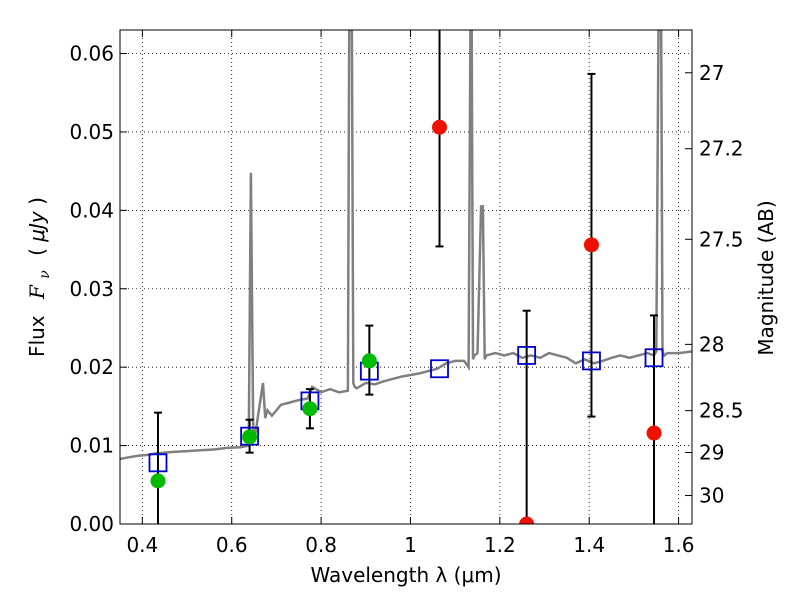 This screenshot has width=800, height=600. Describe the element at coordinates (500, 545) in the screenshot. I see `x-tick-label: 1.2` at that location.